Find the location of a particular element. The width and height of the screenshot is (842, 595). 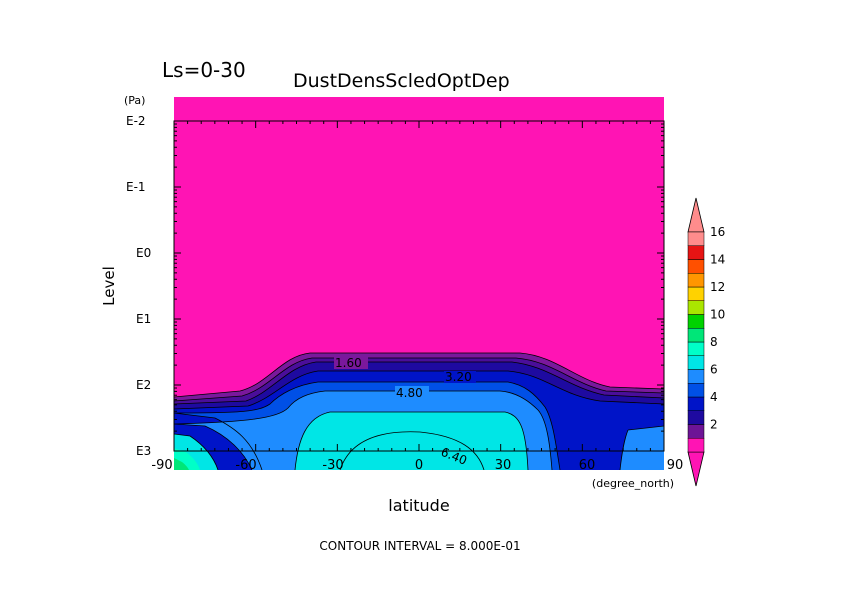

y-axis-title: Level is located at coordinates (109, 286).